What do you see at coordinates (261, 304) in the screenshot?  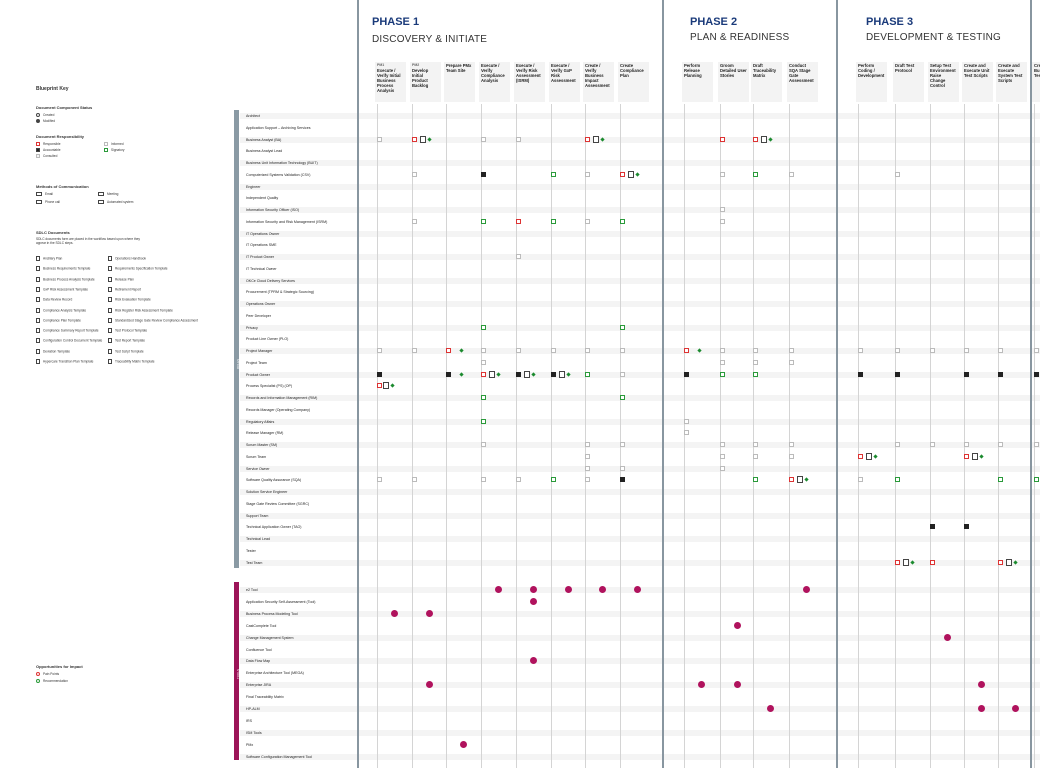 I see `role-label: Operations Owner` at bounding box center [261, 304].